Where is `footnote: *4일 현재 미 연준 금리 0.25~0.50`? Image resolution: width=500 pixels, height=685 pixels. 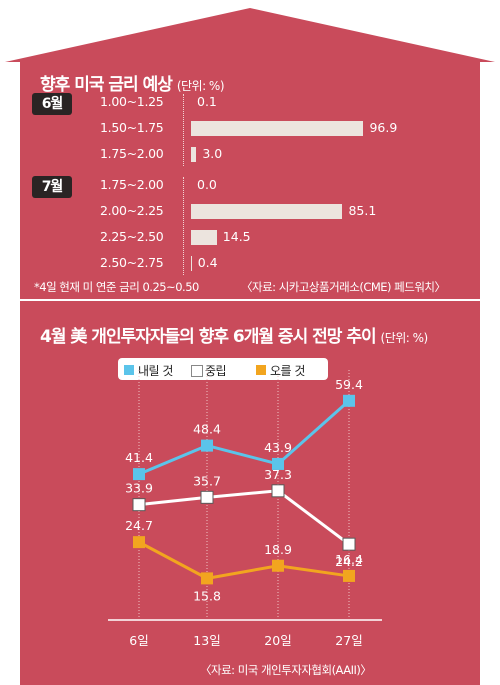
footnote: *4일 현재 미 연준 금리 0.25~0.50 is located at coordinates (116, 287).